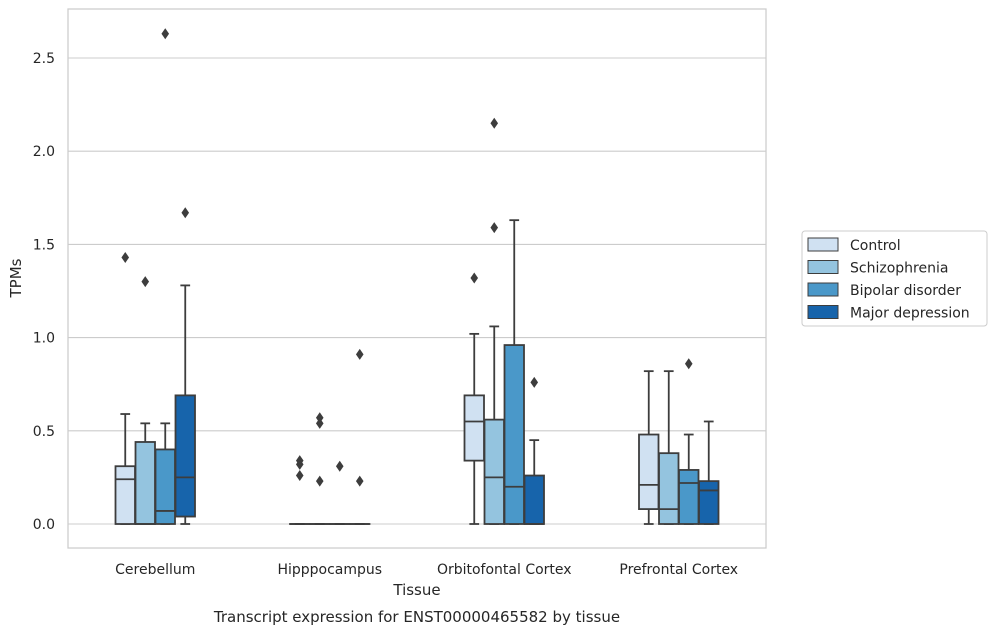 The width and height of the screenshot is (997, 634). I want to click on legend-label: Schizophrenia, so click(899, 269).